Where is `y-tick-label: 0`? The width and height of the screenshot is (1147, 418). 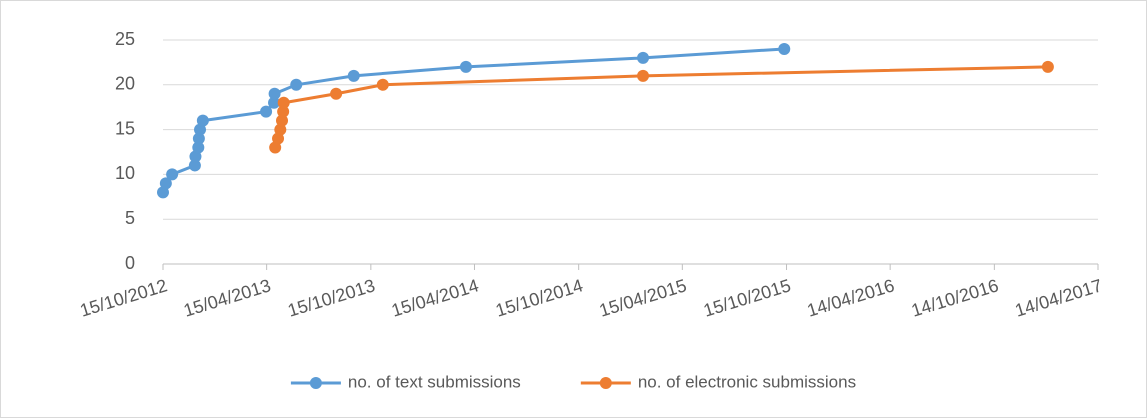
y-tick-label: 0 is located at coordinates (130, 263).